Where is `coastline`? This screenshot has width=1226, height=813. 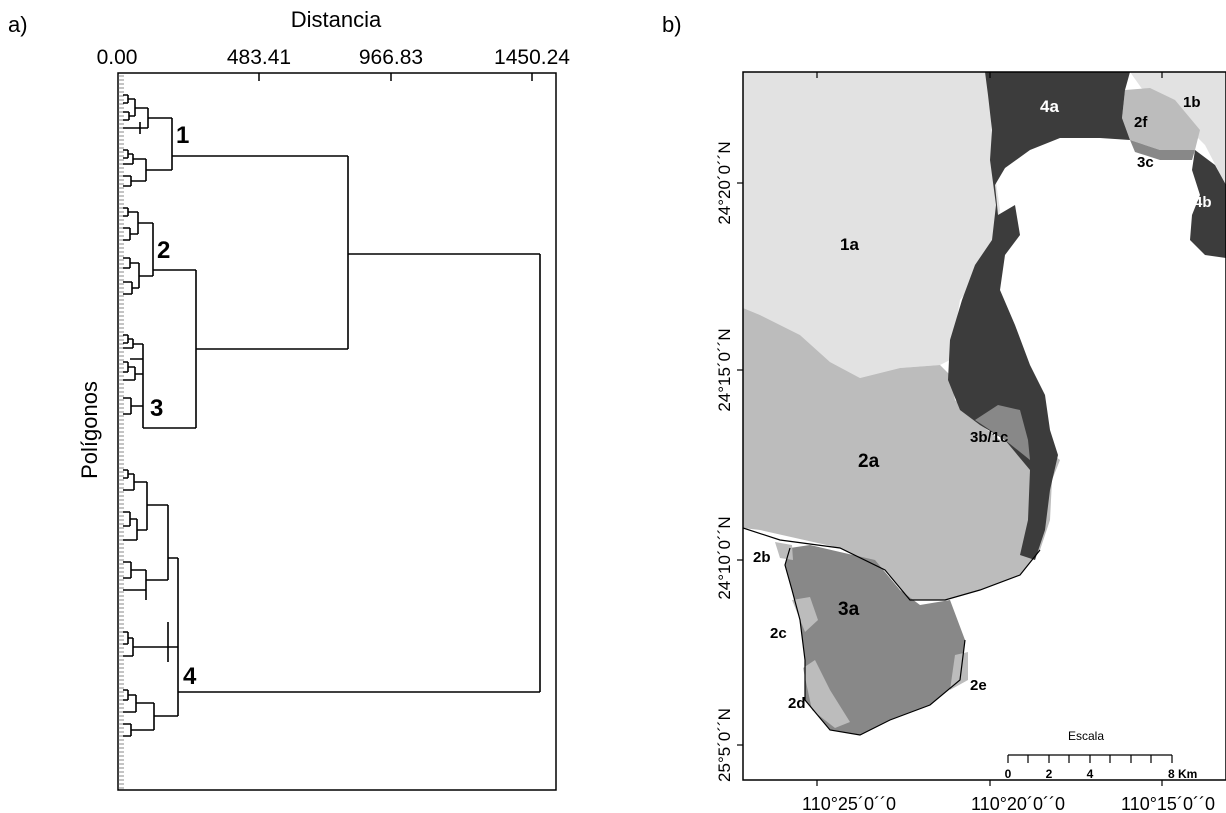 coastline is located at coordinates (892, 631).